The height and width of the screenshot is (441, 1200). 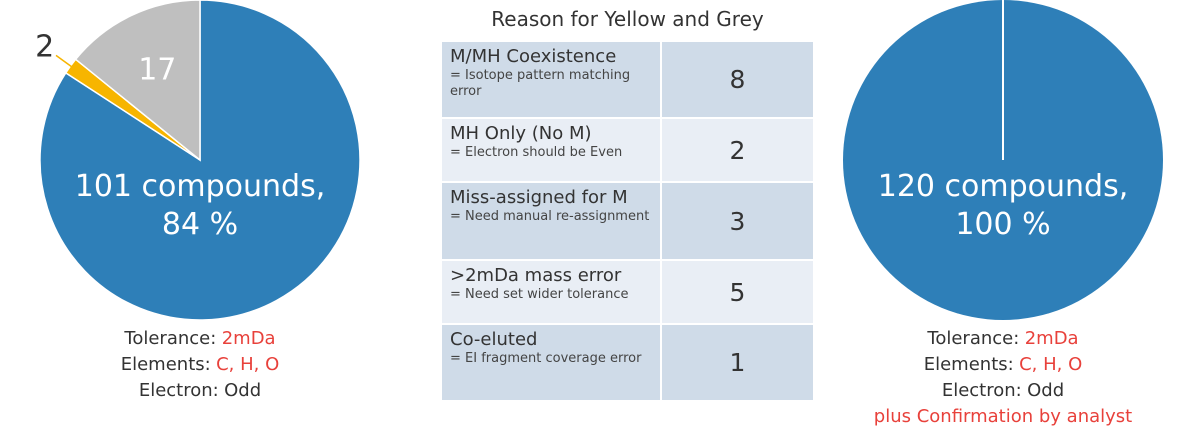 I want to click on caption-note: plus Confirmation by analyst, so click(x=1003, y=416).